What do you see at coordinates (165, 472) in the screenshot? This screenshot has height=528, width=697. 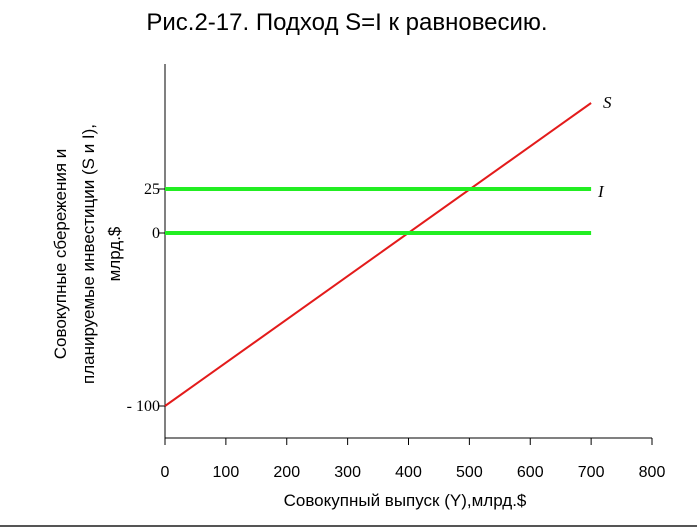 I see `x-tick-label-0: 0` at bounding box center [165, 472].